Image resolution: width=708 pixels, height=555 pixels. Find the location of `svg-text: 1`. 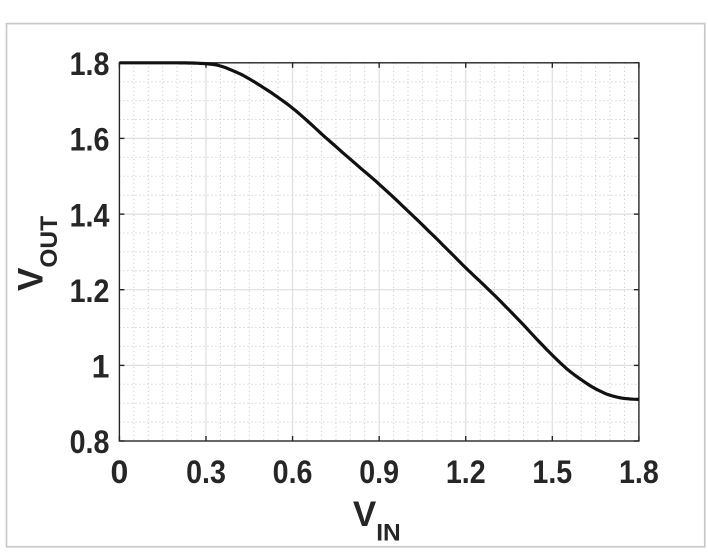

svg-text: 1 is located at coordinates (101, 367).